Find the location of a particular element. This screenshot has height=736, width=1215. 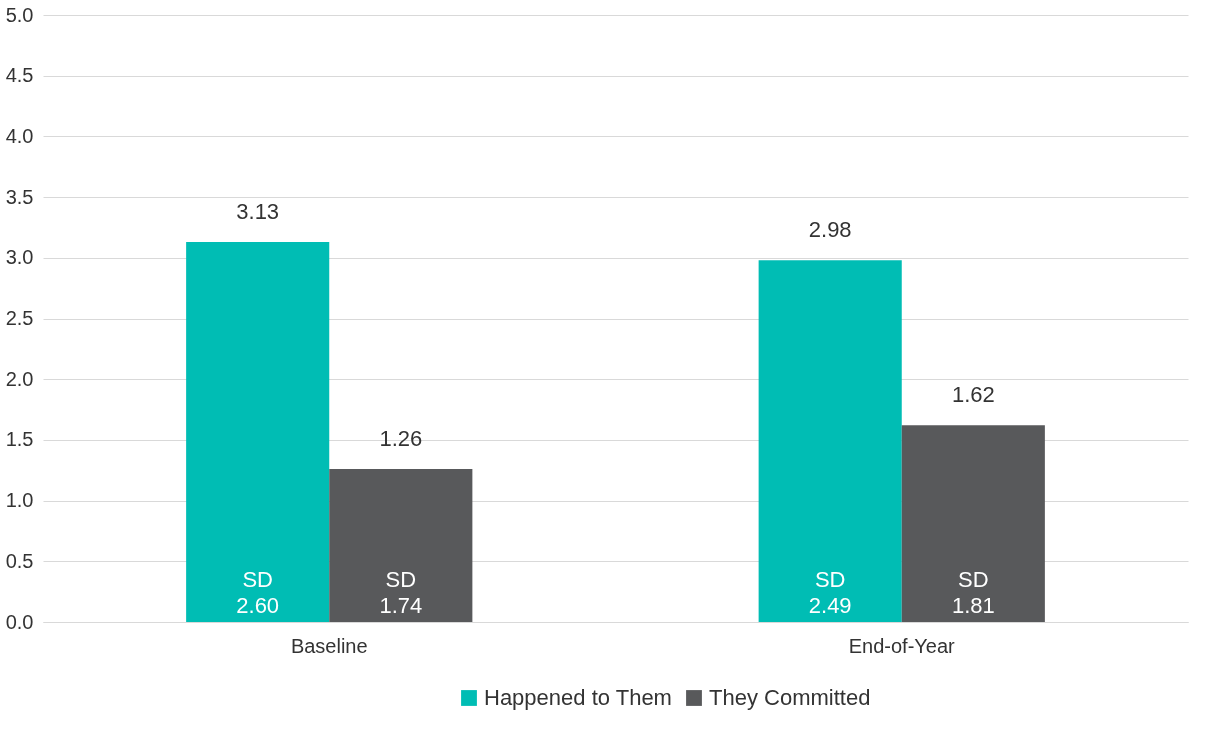

annotation: SD 1.81 is located at coordinates (973, 592).